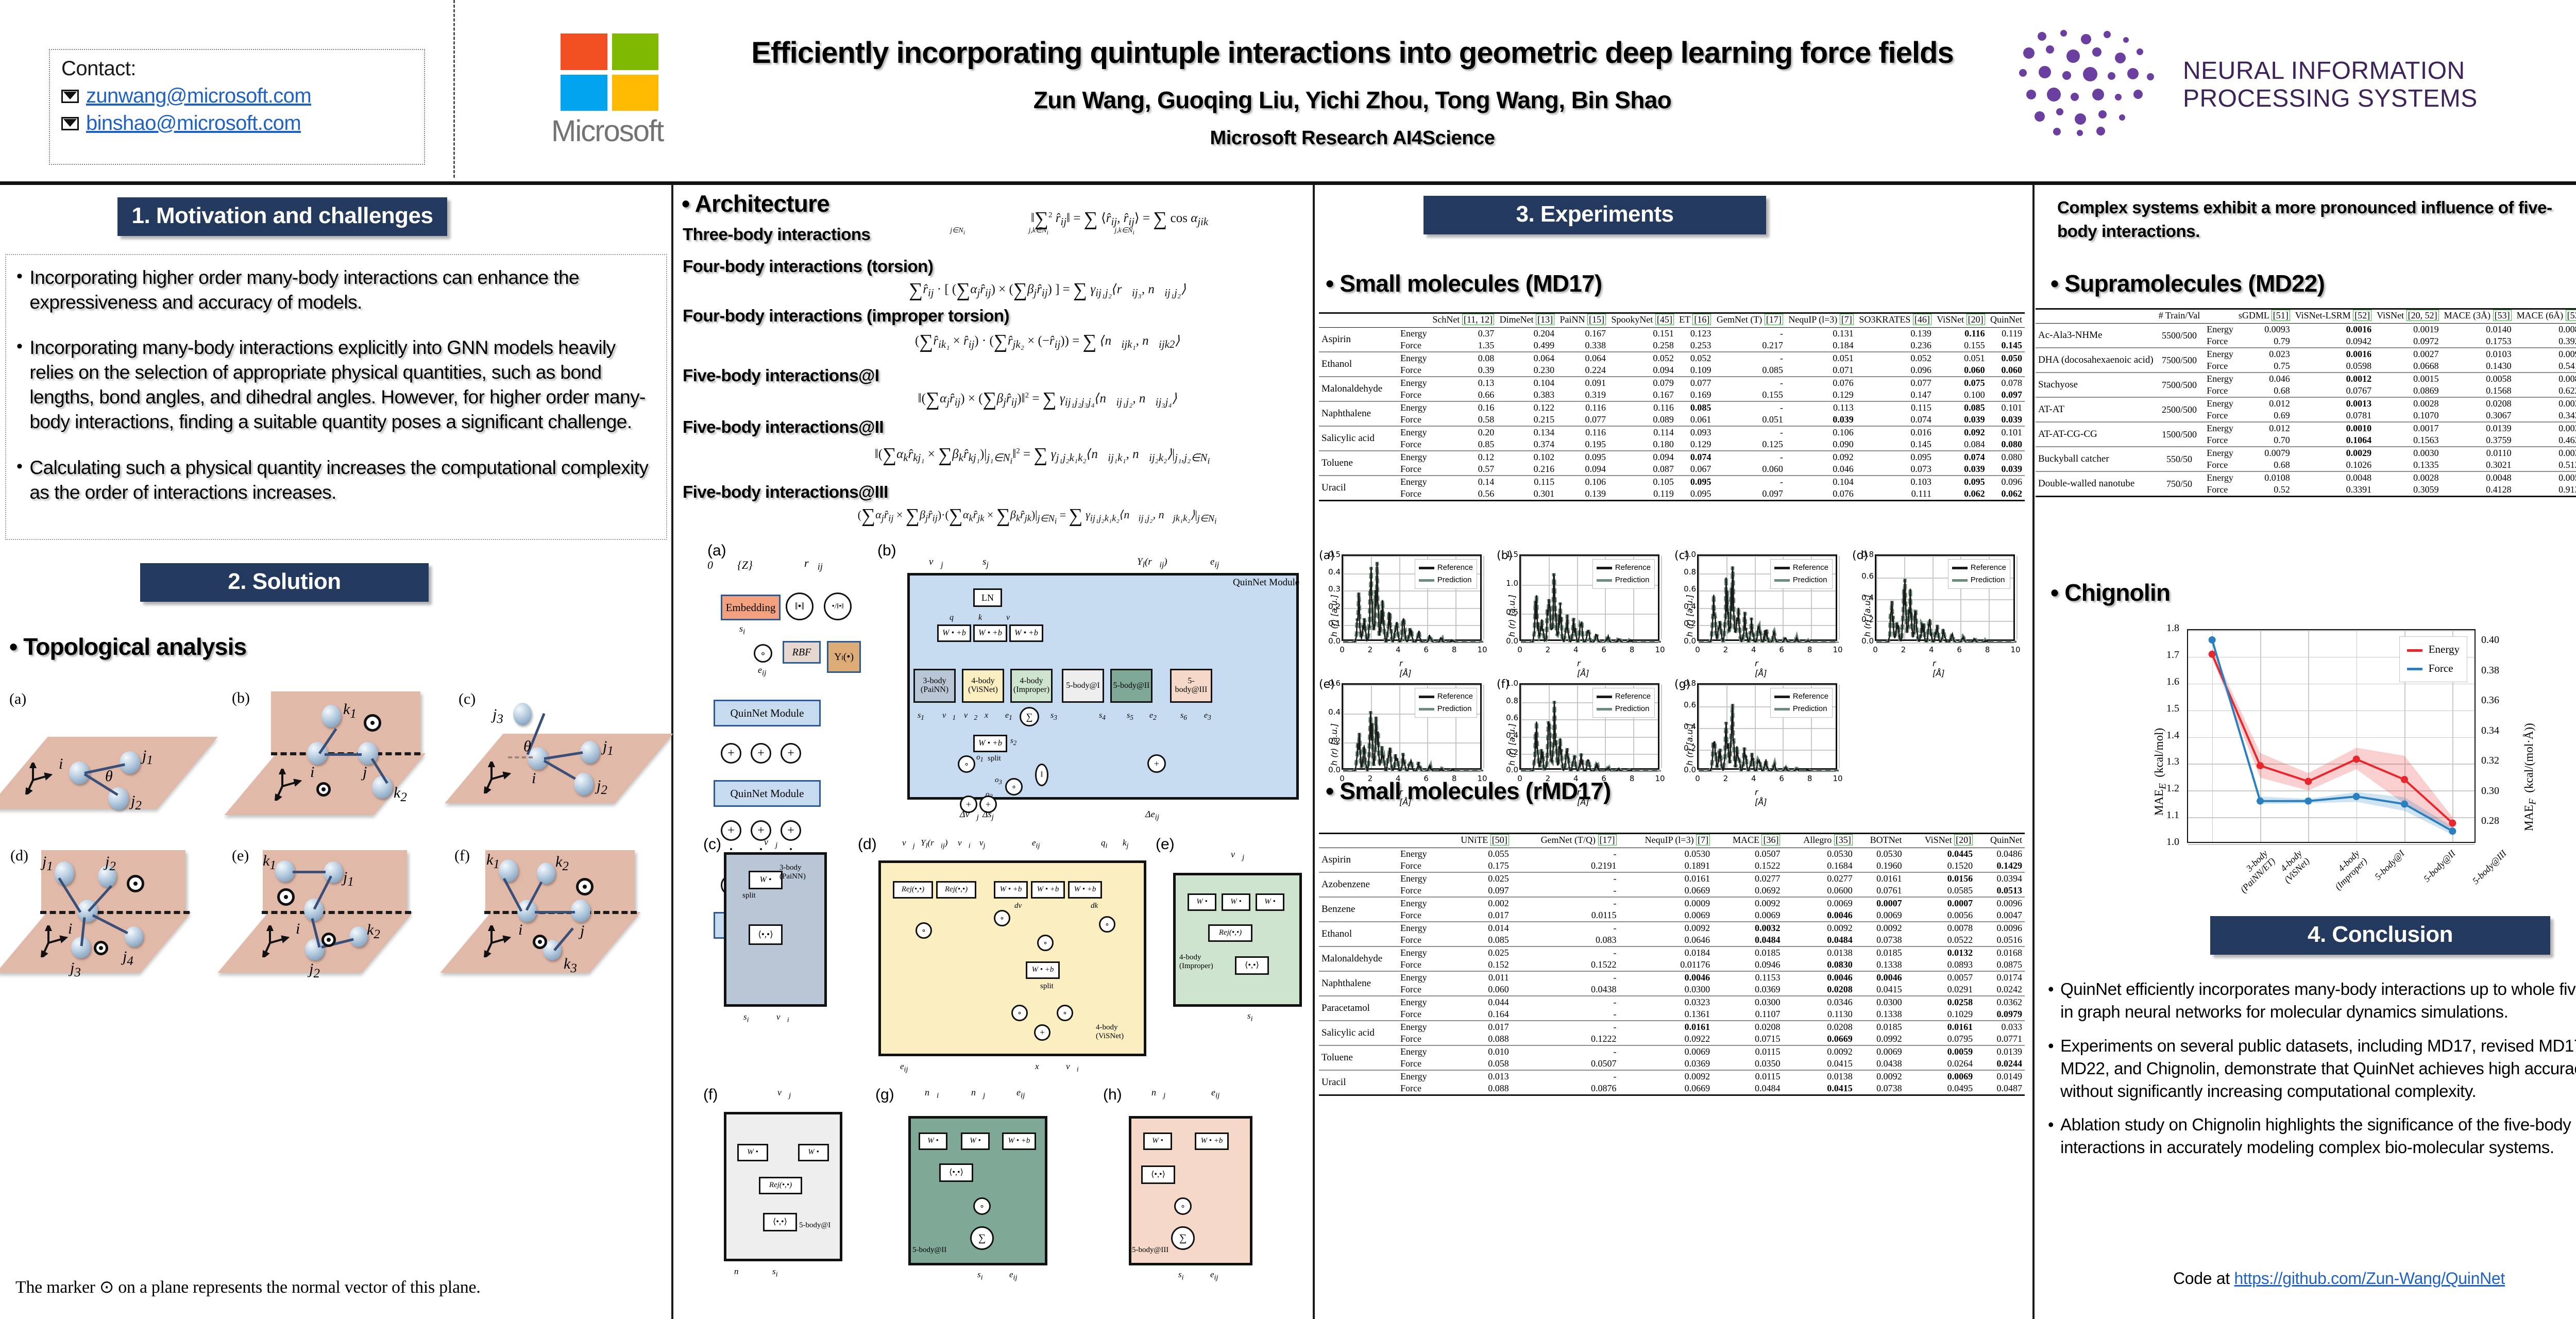  Describe the element at coordinates (314, 970) in the screenshot. I see `label-j2: j2` at that location.